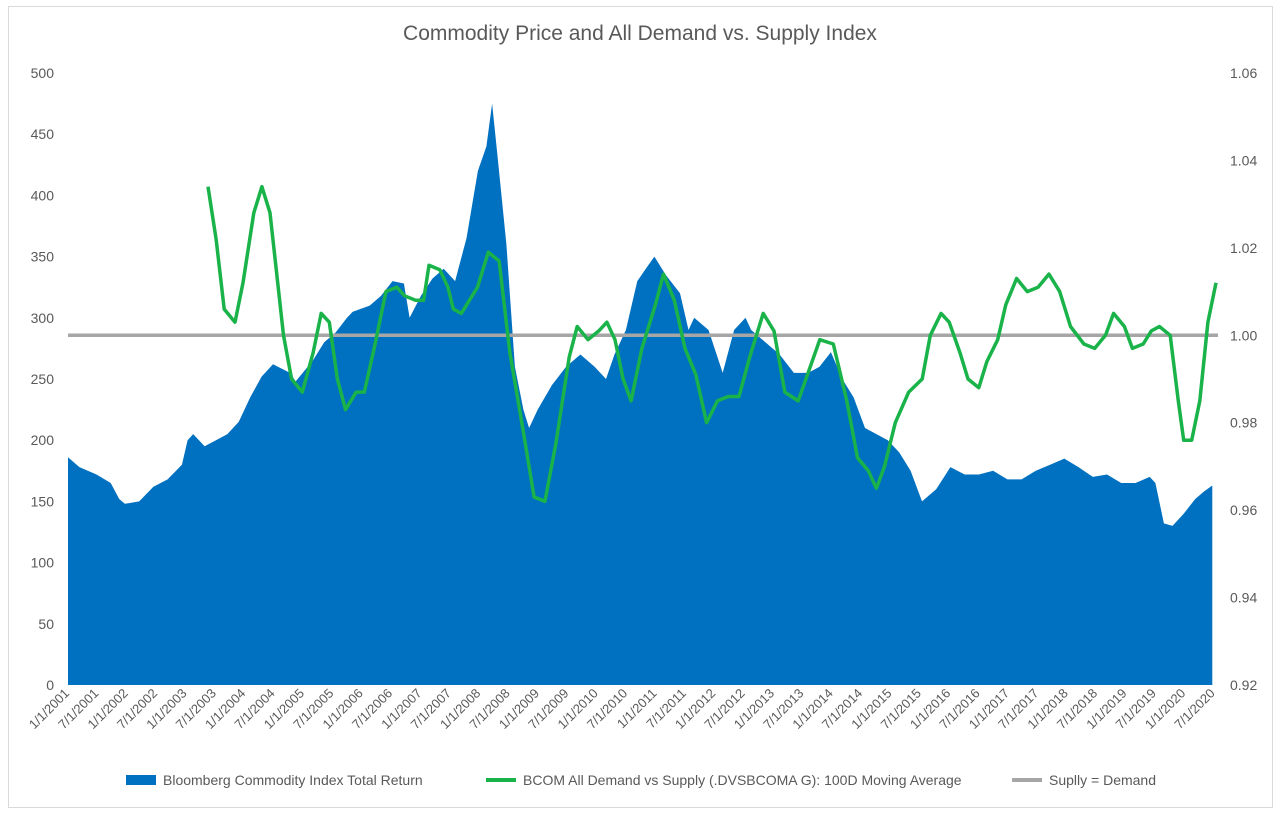  I want to click on y-left-tick-label: 100, so click(43, 563).